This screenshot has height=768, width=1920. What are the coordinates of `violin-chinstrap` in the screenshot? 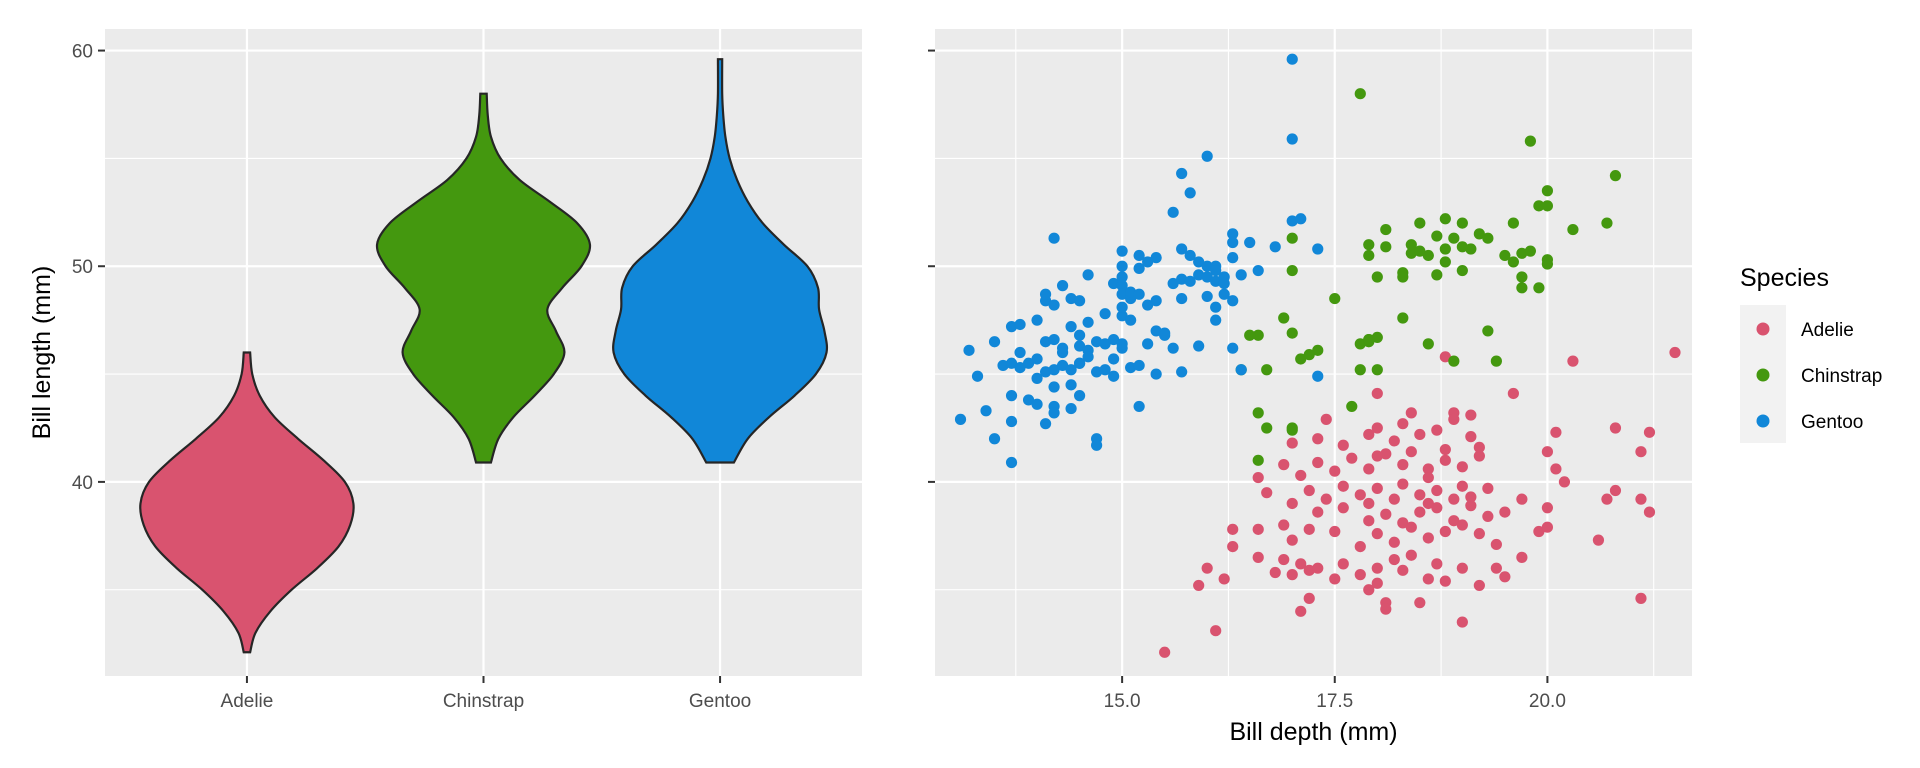 It's located at (483, 278).